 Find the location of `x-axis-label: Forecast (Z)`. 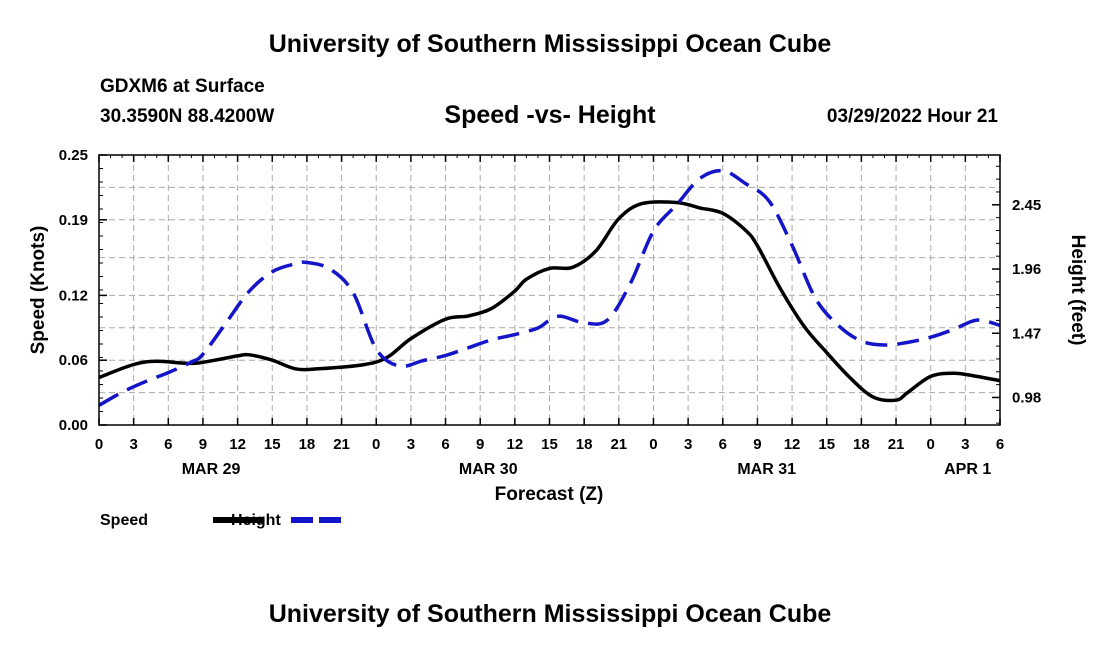

x-axis-label: Forecast (Z) is located at coordinates (549, 494).